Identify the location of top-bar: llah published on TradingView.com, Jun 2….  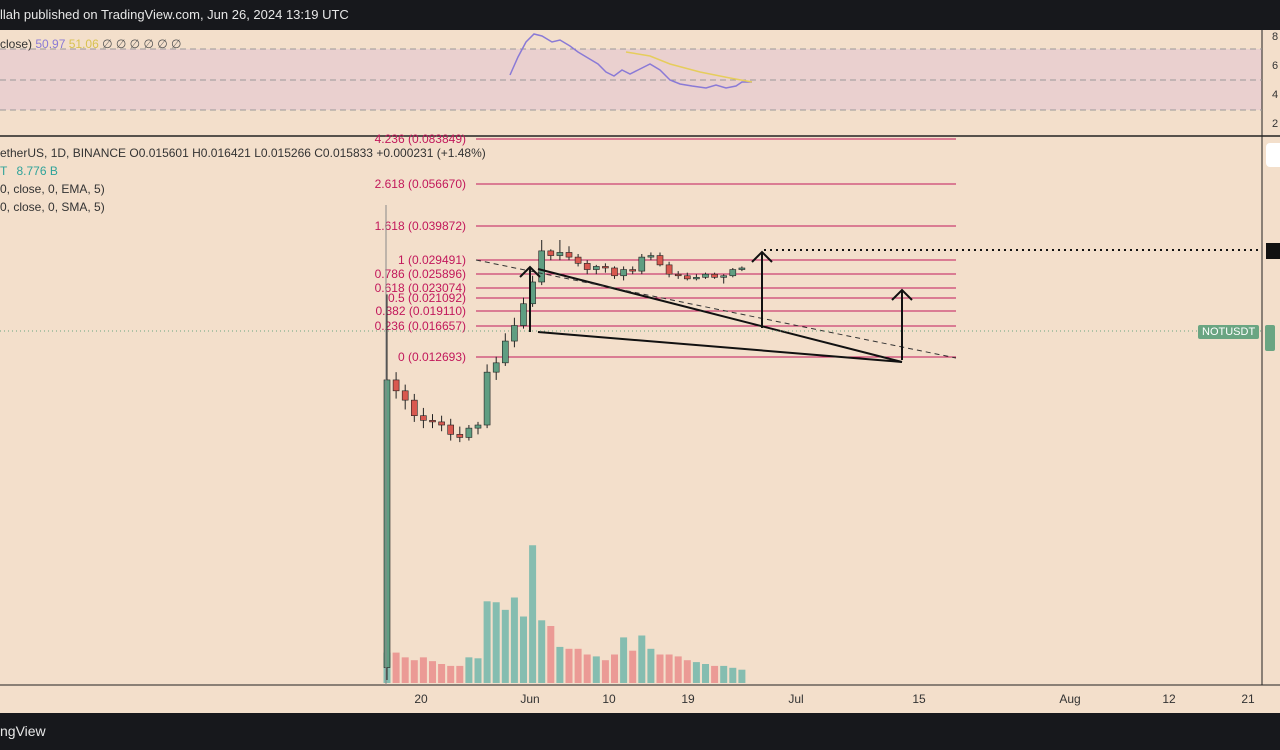
(640, 15).